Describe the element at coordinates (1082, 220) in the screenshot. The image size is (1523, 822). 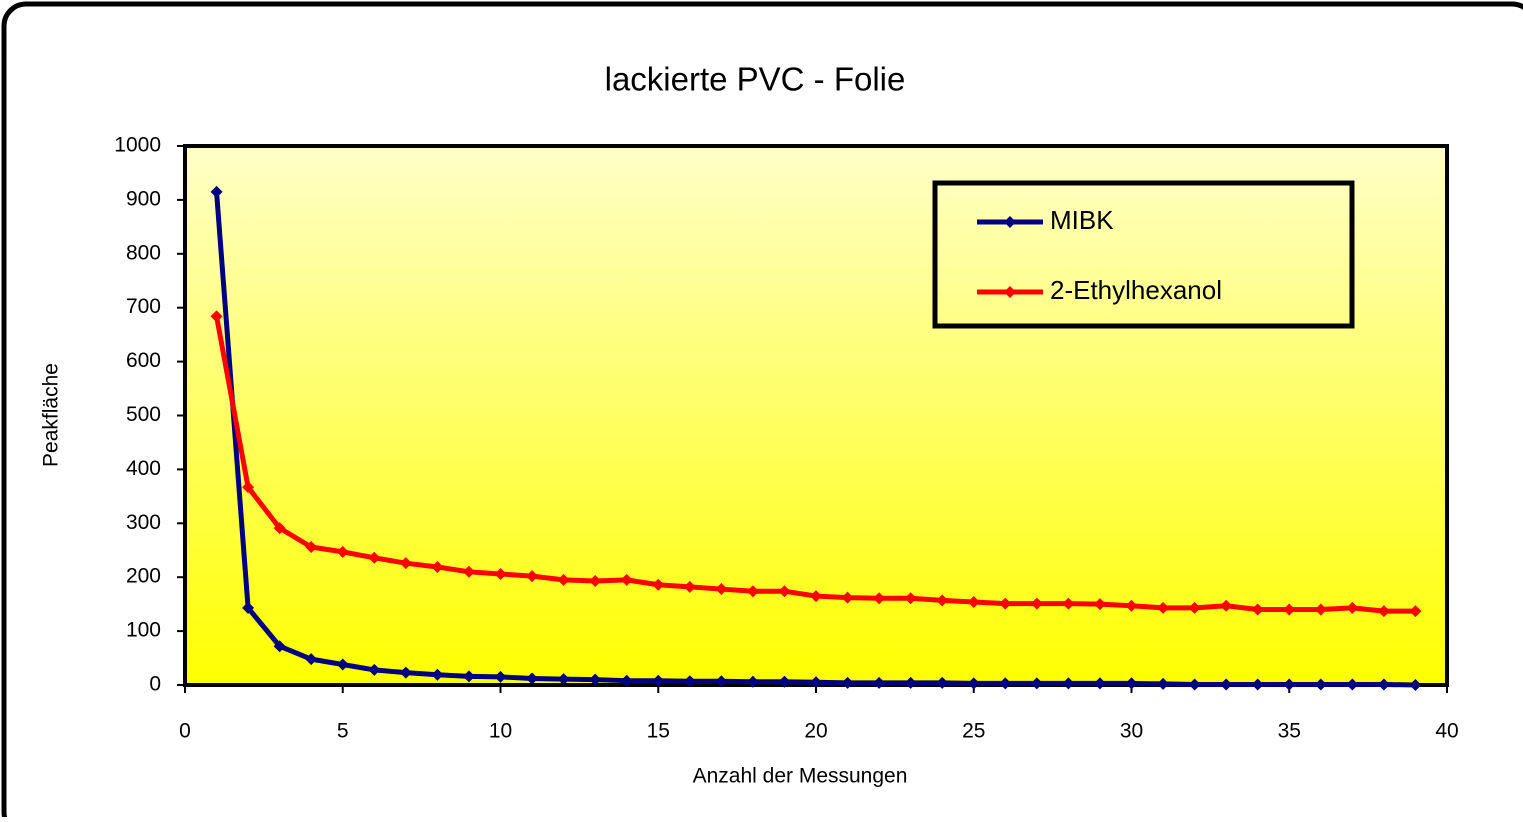
I see `legend-label: MIBK` at that location.